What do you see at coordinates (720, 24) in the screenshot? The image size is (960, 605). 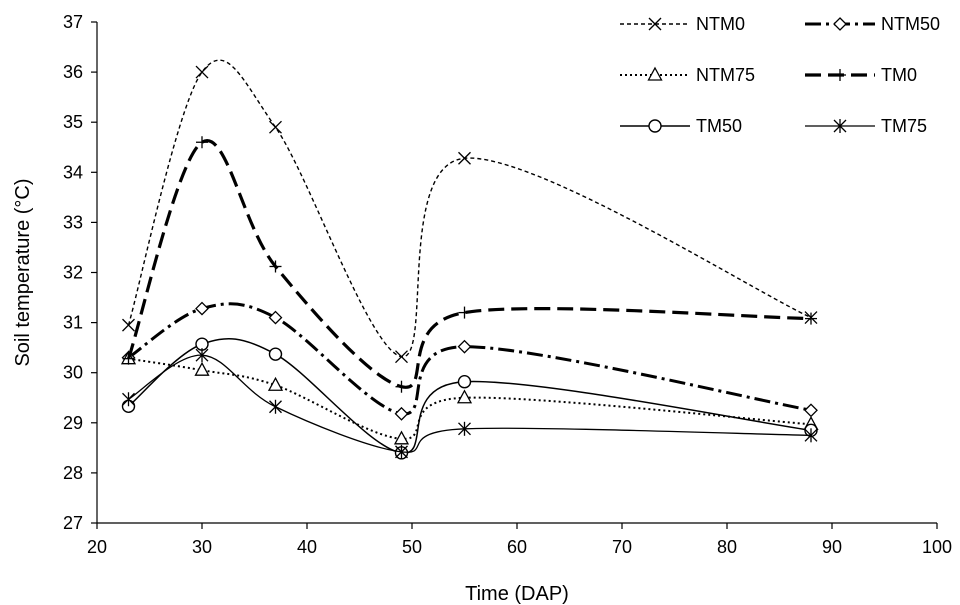 I see `legend-label: NTM0` at bounding box center [720, 24].